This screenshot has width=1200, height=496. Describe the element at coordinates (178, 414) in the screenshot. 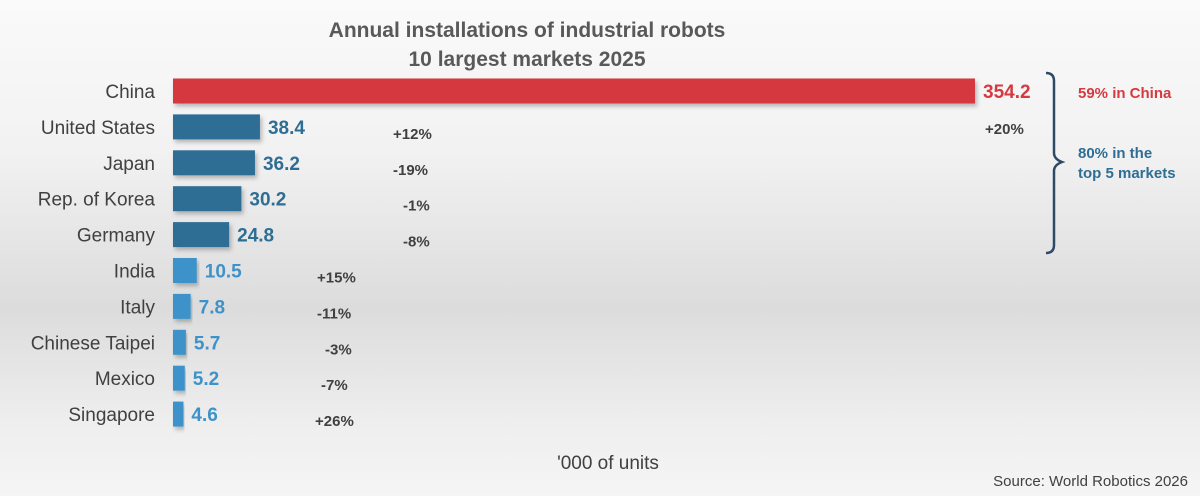

I see `bar-singapore` at that location.